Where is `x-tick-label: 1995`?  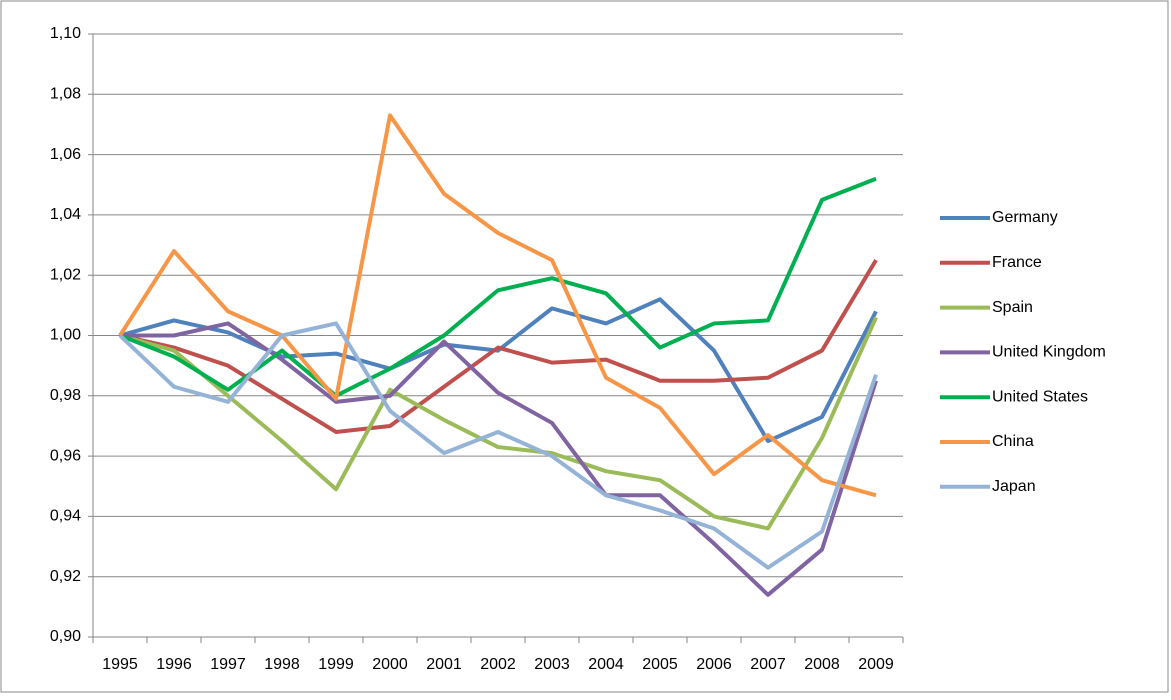
x-tick-label: 1995 is located at coordinates (120, 664).